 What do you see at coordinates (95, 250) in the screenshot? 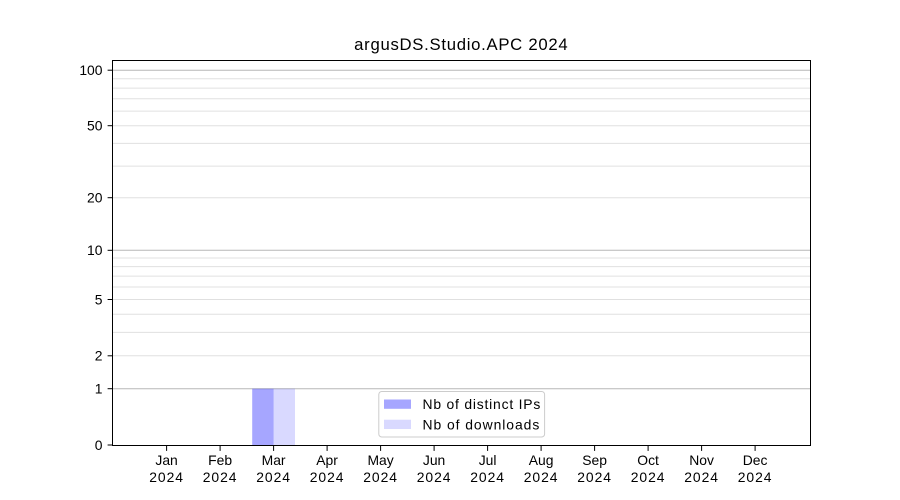
I see `svg-text: 10` at bounding box center [95, 250].